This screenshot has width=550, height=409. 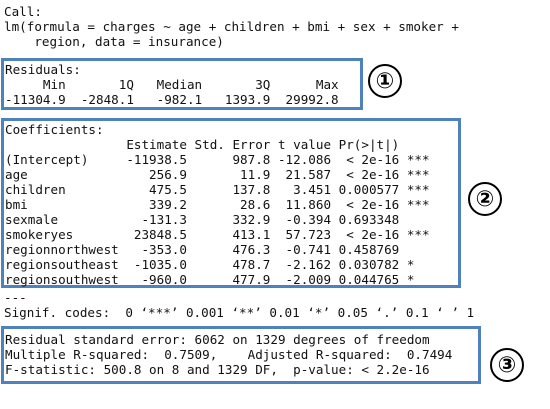 I want to click on residuals-box, so click(x=182, y=84).